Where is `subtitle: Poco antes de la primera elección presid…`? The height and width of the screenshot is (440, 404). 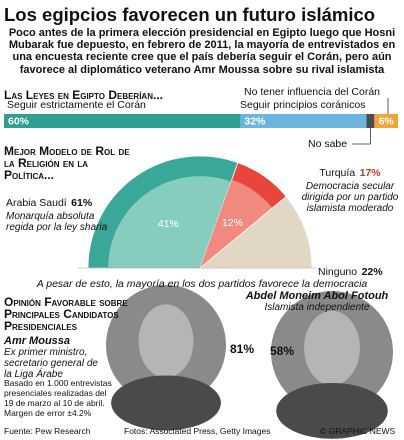 subtitle: Poco antes de la primera elección presid… is located at coordinates (202, 51).